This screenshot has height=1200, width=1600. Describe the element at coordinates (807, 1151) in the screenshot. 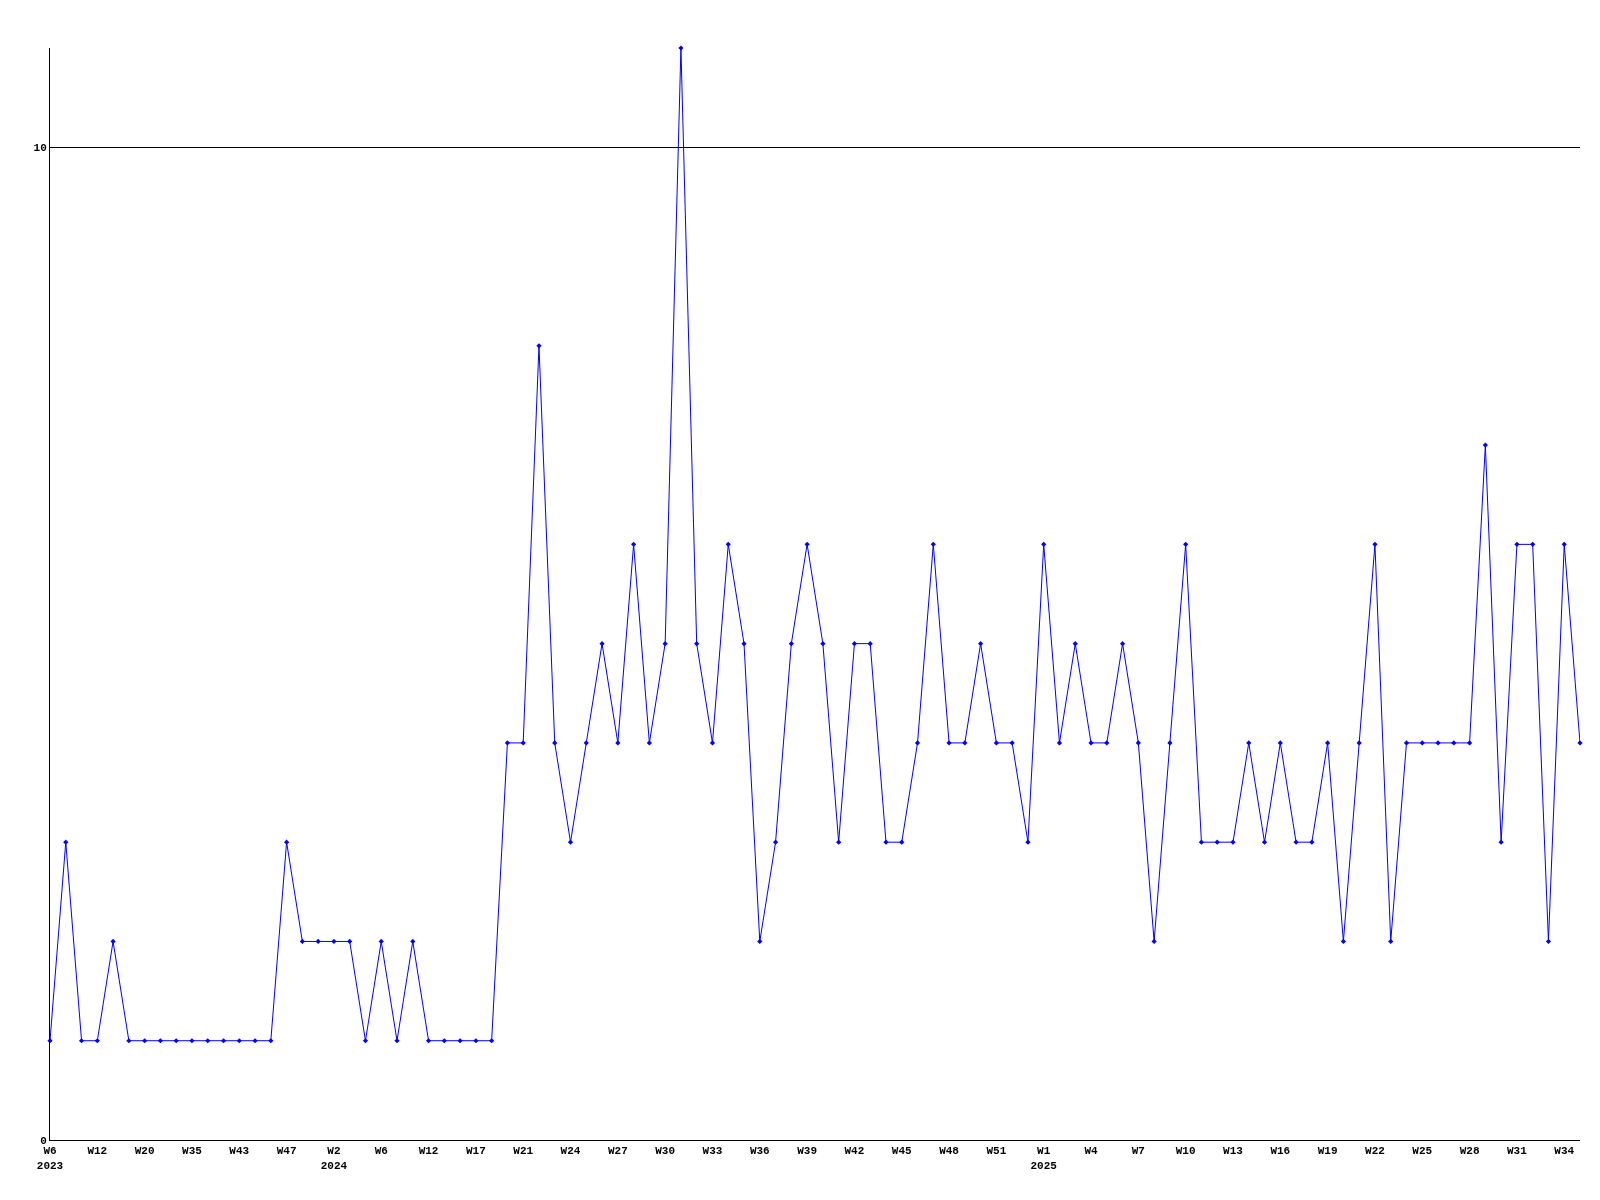

I see `x-tick-label: W39` at that location.